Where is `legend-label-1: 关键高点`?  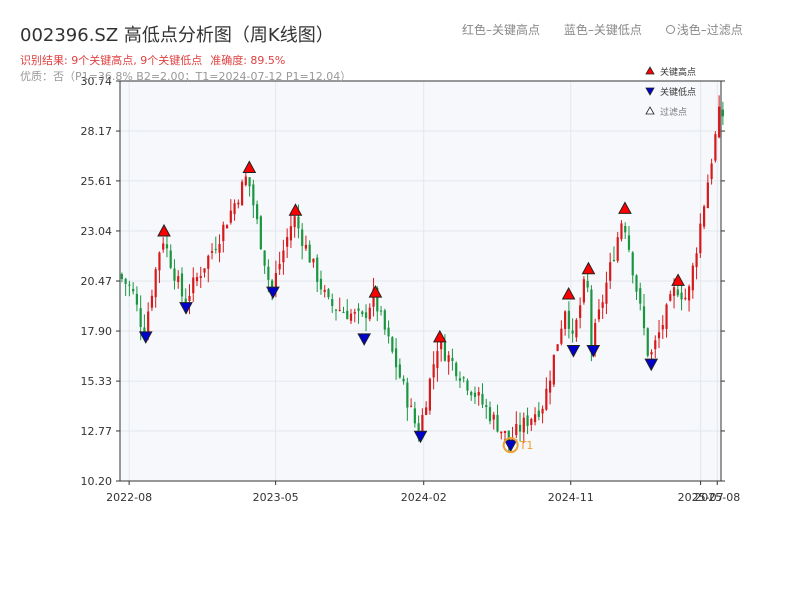 legend-label-1: 关键高点 is located at coordinates (678, 72).